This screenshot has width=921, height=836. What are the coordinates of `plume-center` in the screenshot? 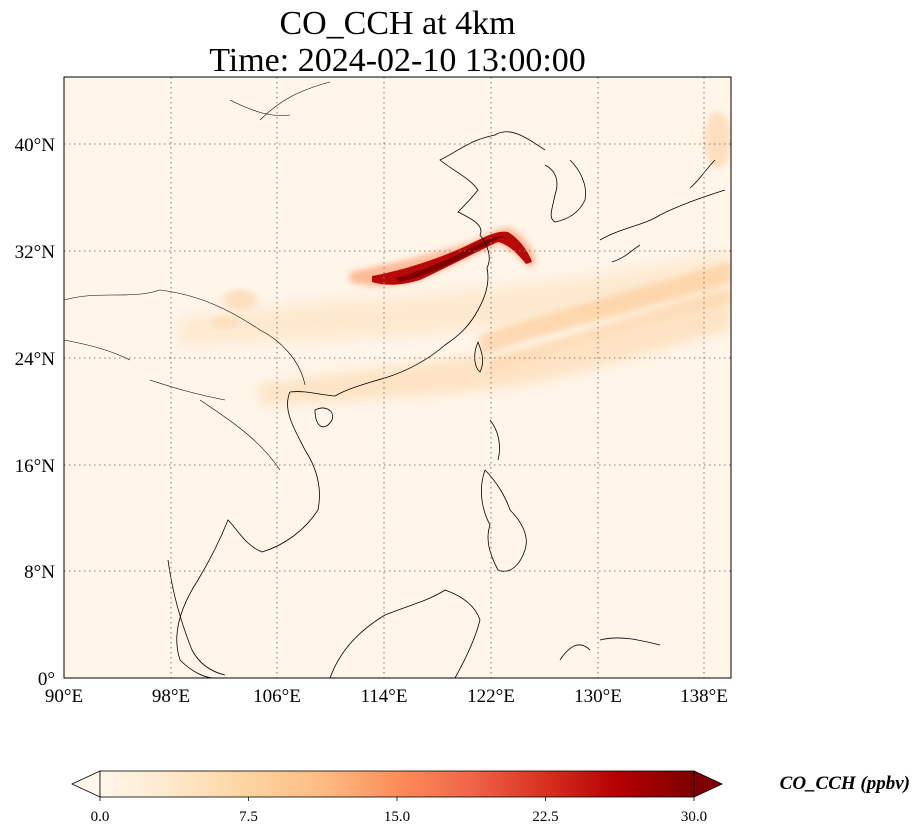 It's located at (449, 259).